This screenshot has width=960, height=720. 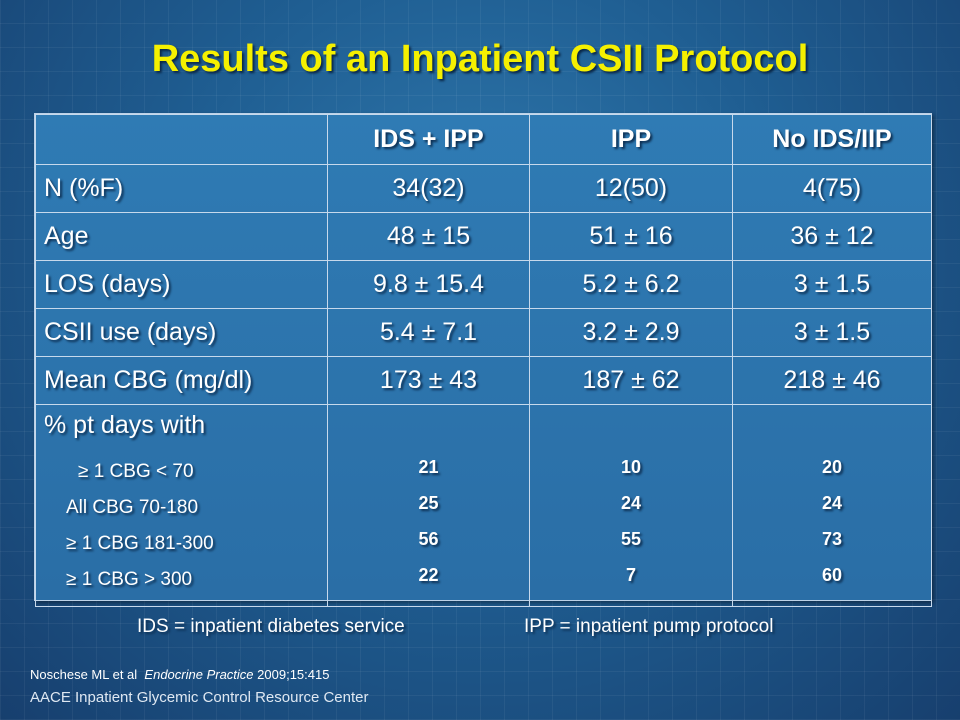 What do you see at coordinates (428, 575) in the screenshot?
I see `pt-days-value: 22` at bounding box center [428, 575].